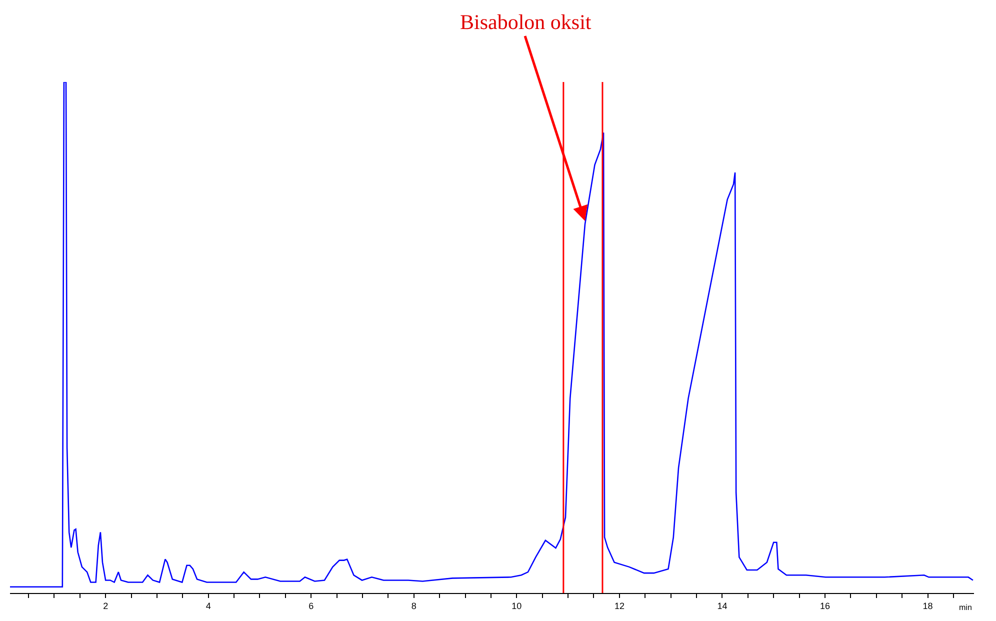  Describe the element at coordinates (517, 605) in the screenshot. I see `x-tick-label: 10` at that location.